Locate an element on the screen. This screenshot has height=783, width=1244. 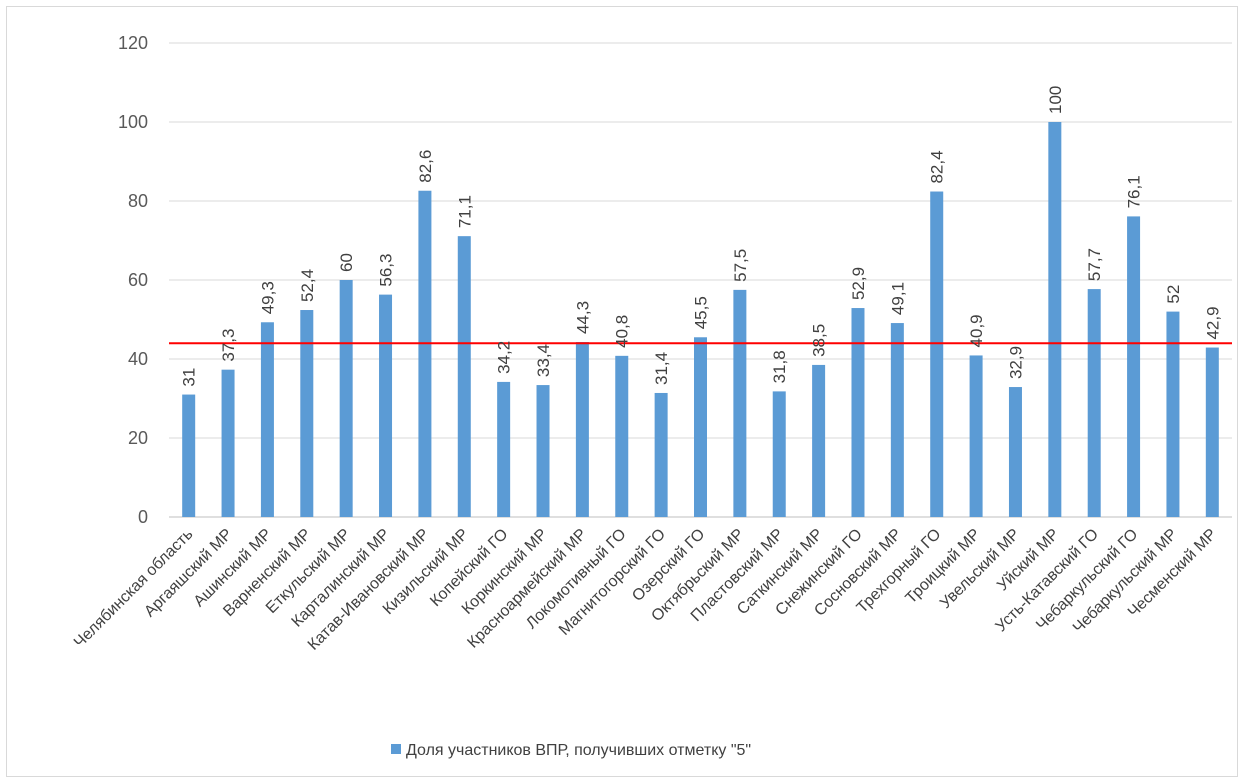
data-label: 40,9 is located at coordinates (976, 330).